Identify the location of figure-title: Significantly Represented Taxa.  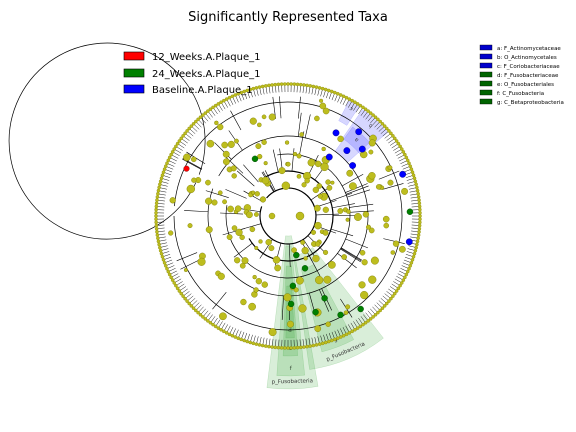
(288, 17).